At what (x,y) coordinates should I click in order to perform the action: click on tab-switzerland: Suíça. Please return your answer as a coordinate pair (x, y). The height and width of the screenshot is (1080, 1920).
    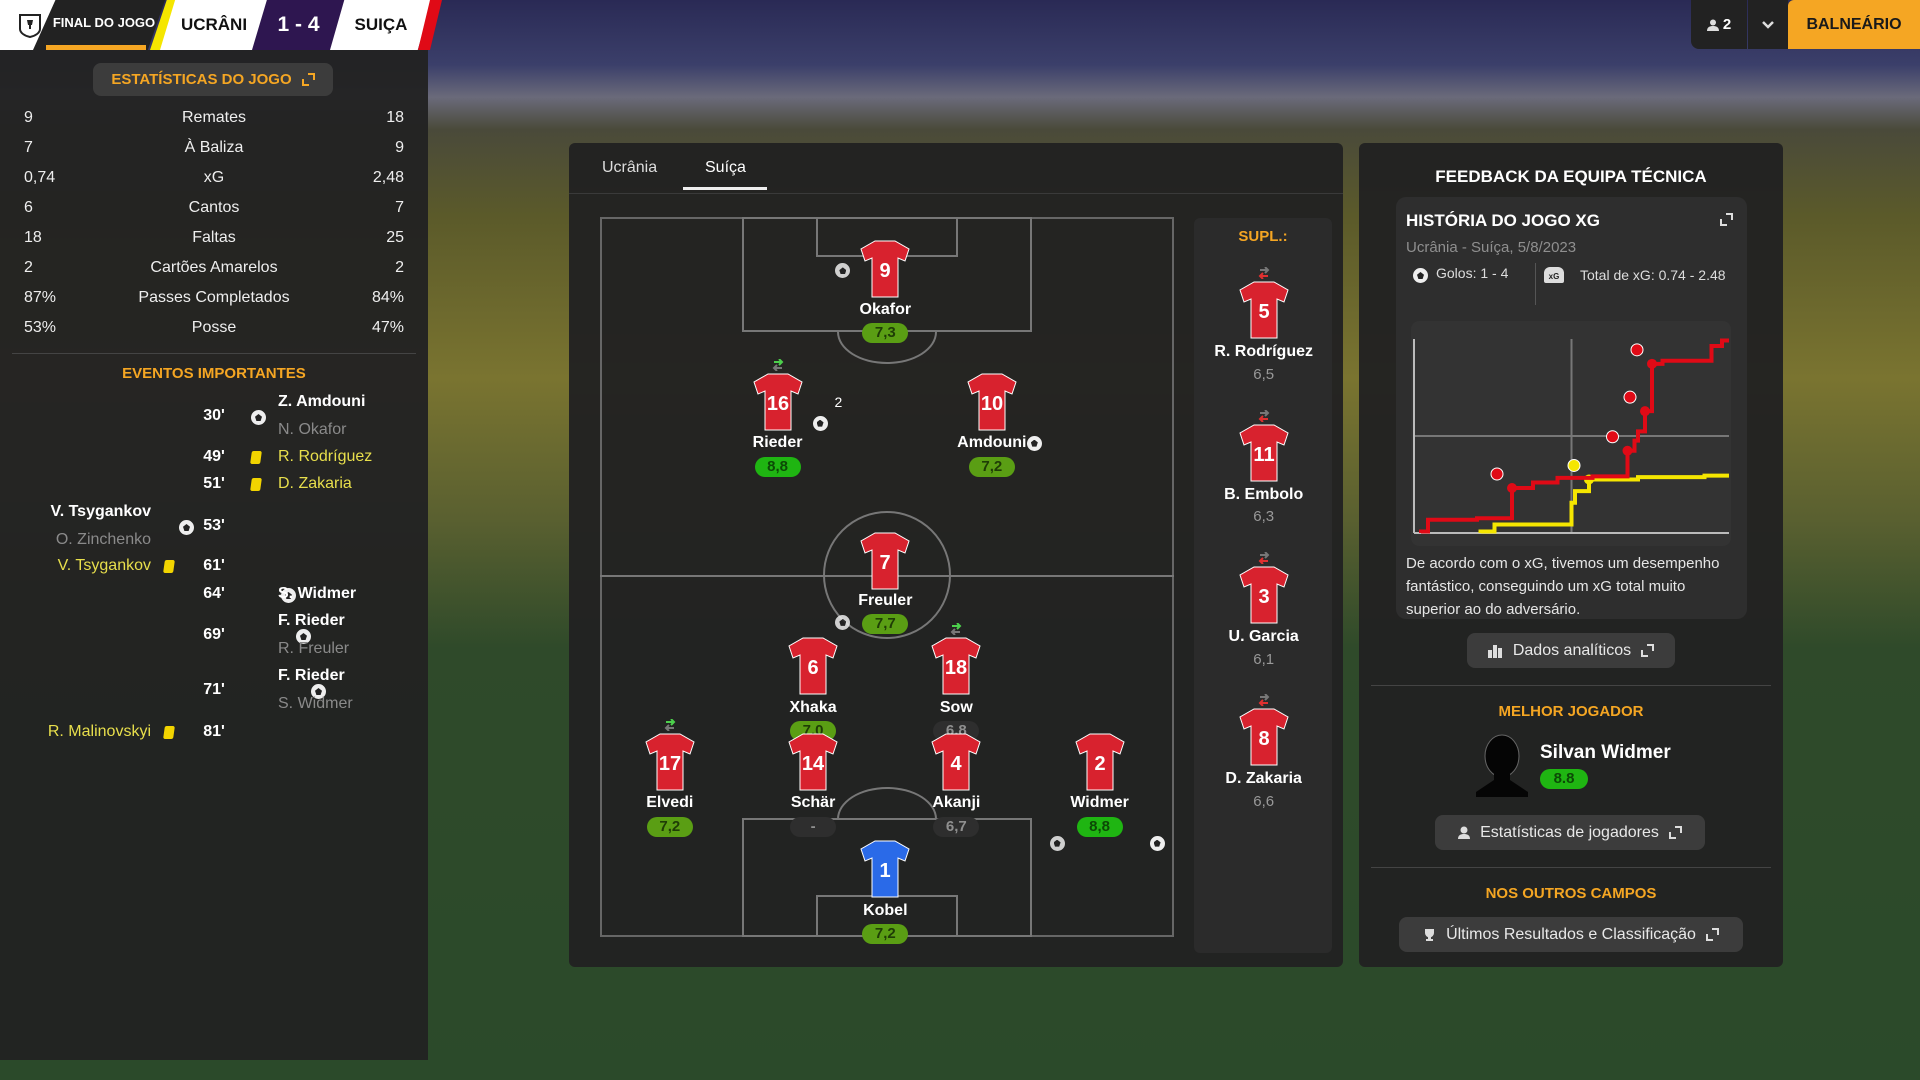
    Looking at the image, I should click on (725, 167).